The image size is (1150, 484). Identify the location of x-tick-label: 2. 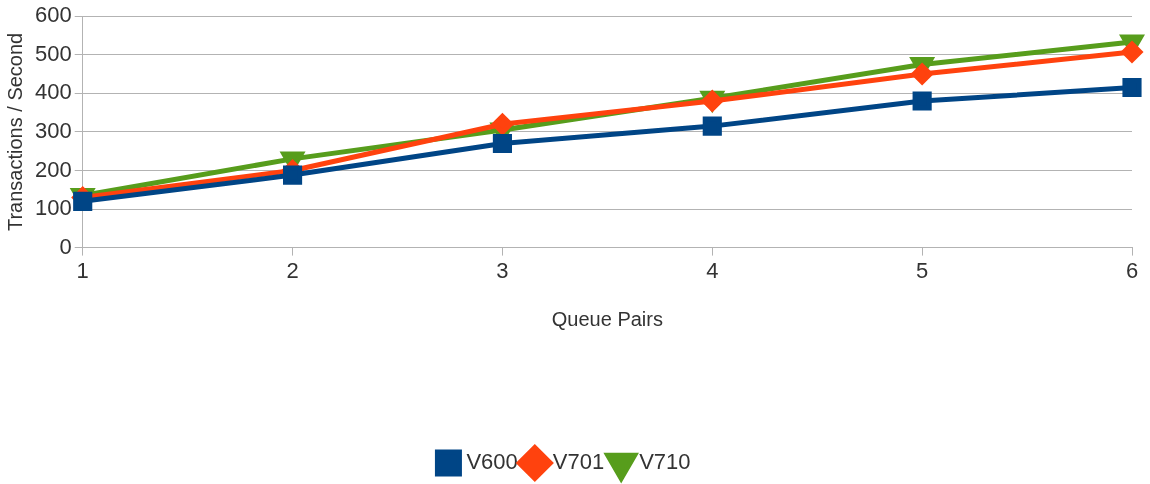
(292, 270).